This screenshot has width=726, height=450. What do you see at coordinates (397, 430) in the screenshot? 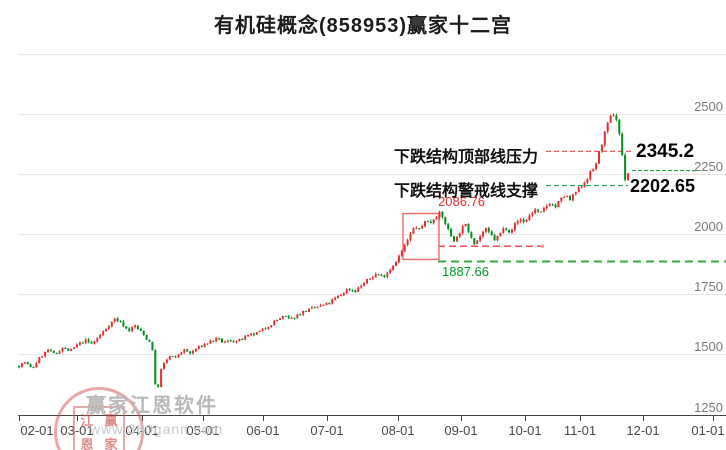
I see `x-axis-tick-label: 08-01` at bounding box center [397, 430].